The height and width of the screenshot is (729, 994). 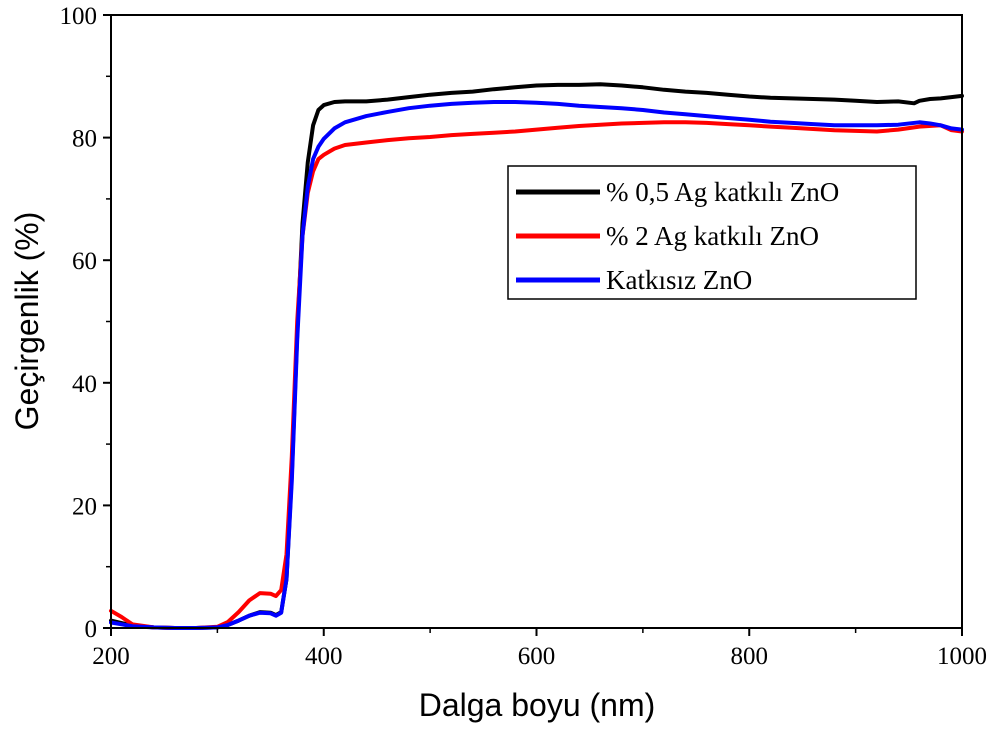 What do you see at coordinates (324, 656) in the screenshot?
I see `x-tick-label-400: 400` at bounding box center [324, 656].